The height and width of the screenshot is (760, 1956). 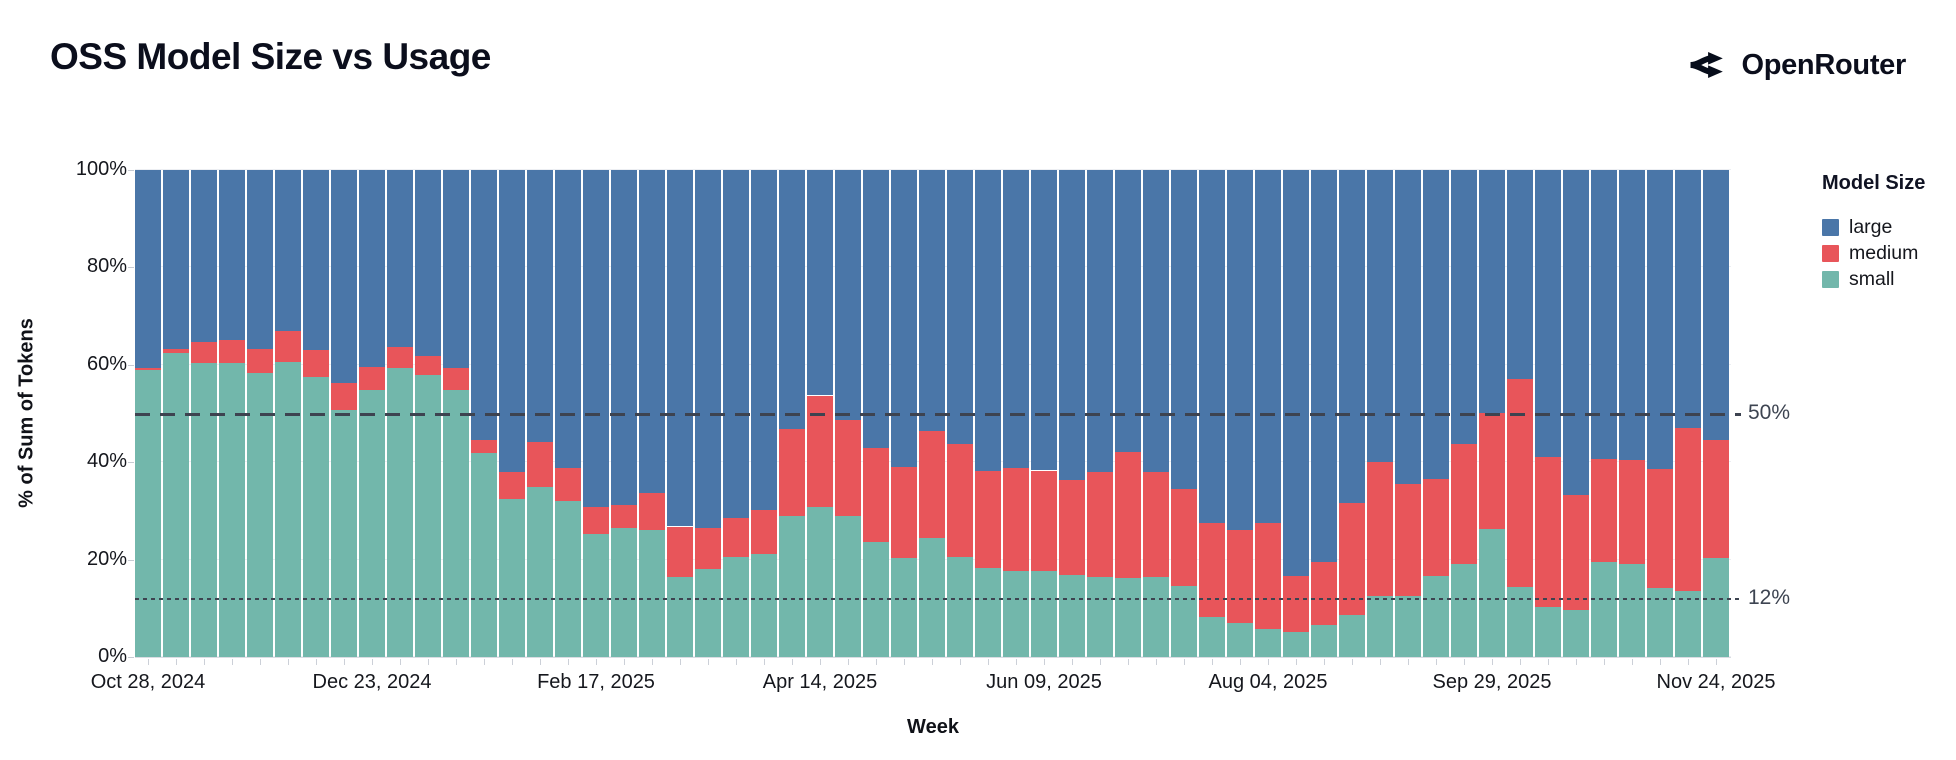 I want to click on y-tick-label-60%: 60%, so click(x=106, y=363).